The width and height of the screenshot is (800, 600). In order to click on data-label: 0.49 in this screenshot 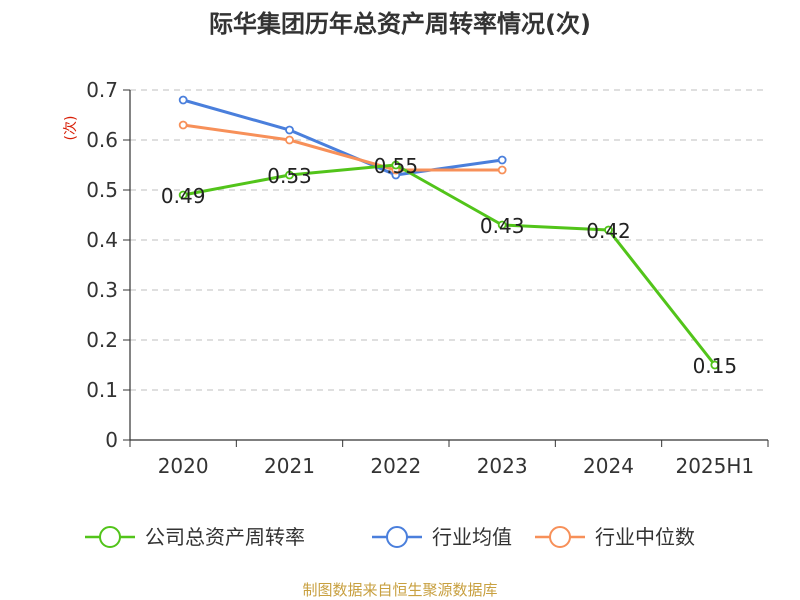, I will do `click(183, 196)`.